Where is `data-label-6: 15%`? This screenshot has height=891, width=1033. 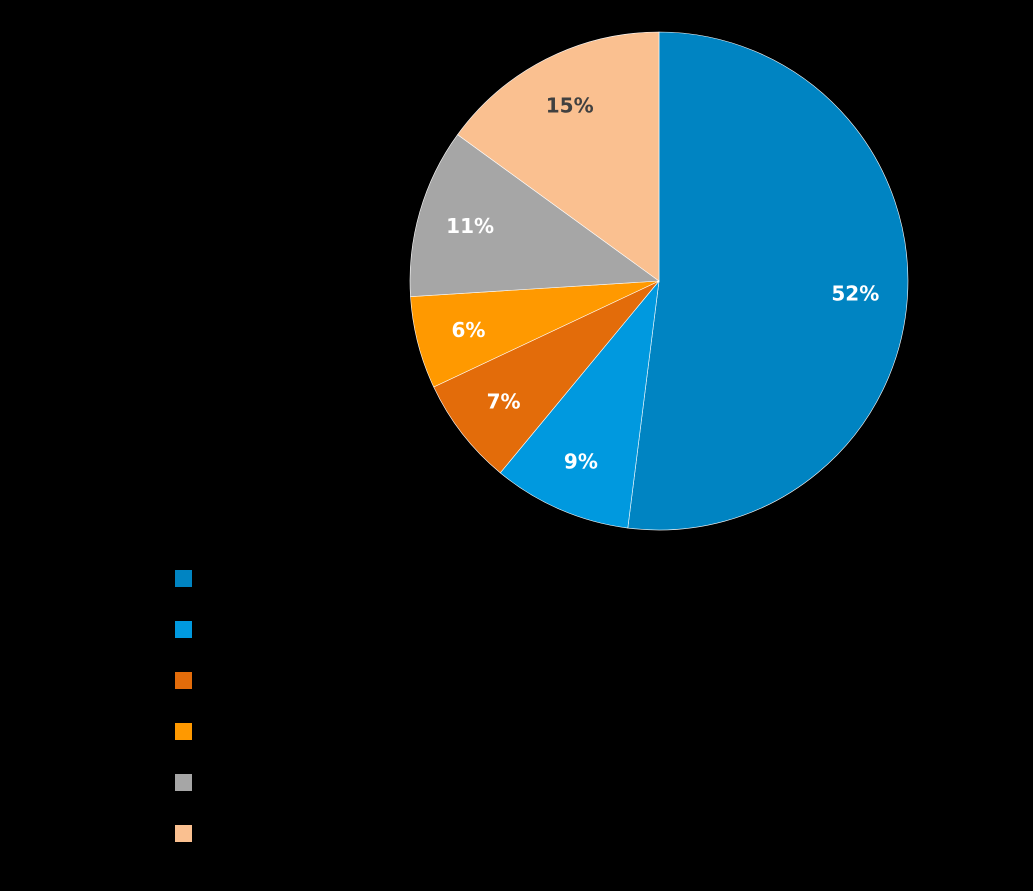 data-label-6: 15% is located at coordinates (570, 106).